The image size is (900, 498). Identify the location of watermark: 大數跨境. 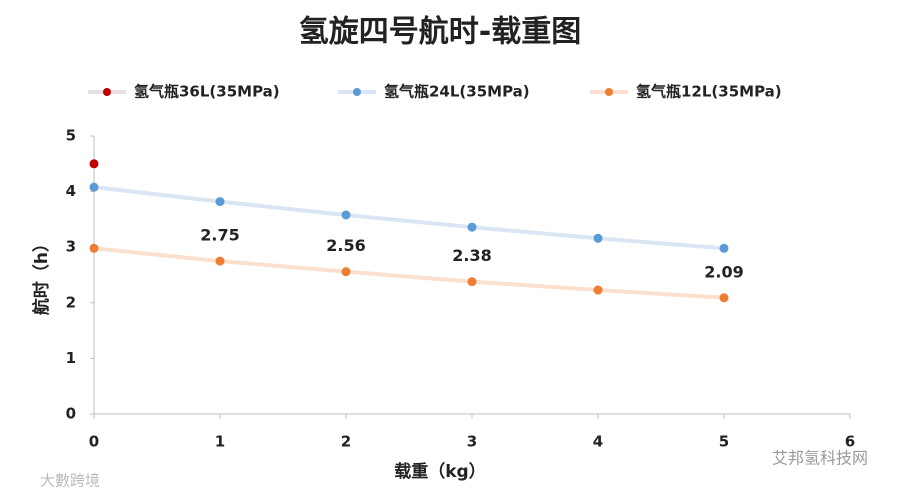
(70, 481).